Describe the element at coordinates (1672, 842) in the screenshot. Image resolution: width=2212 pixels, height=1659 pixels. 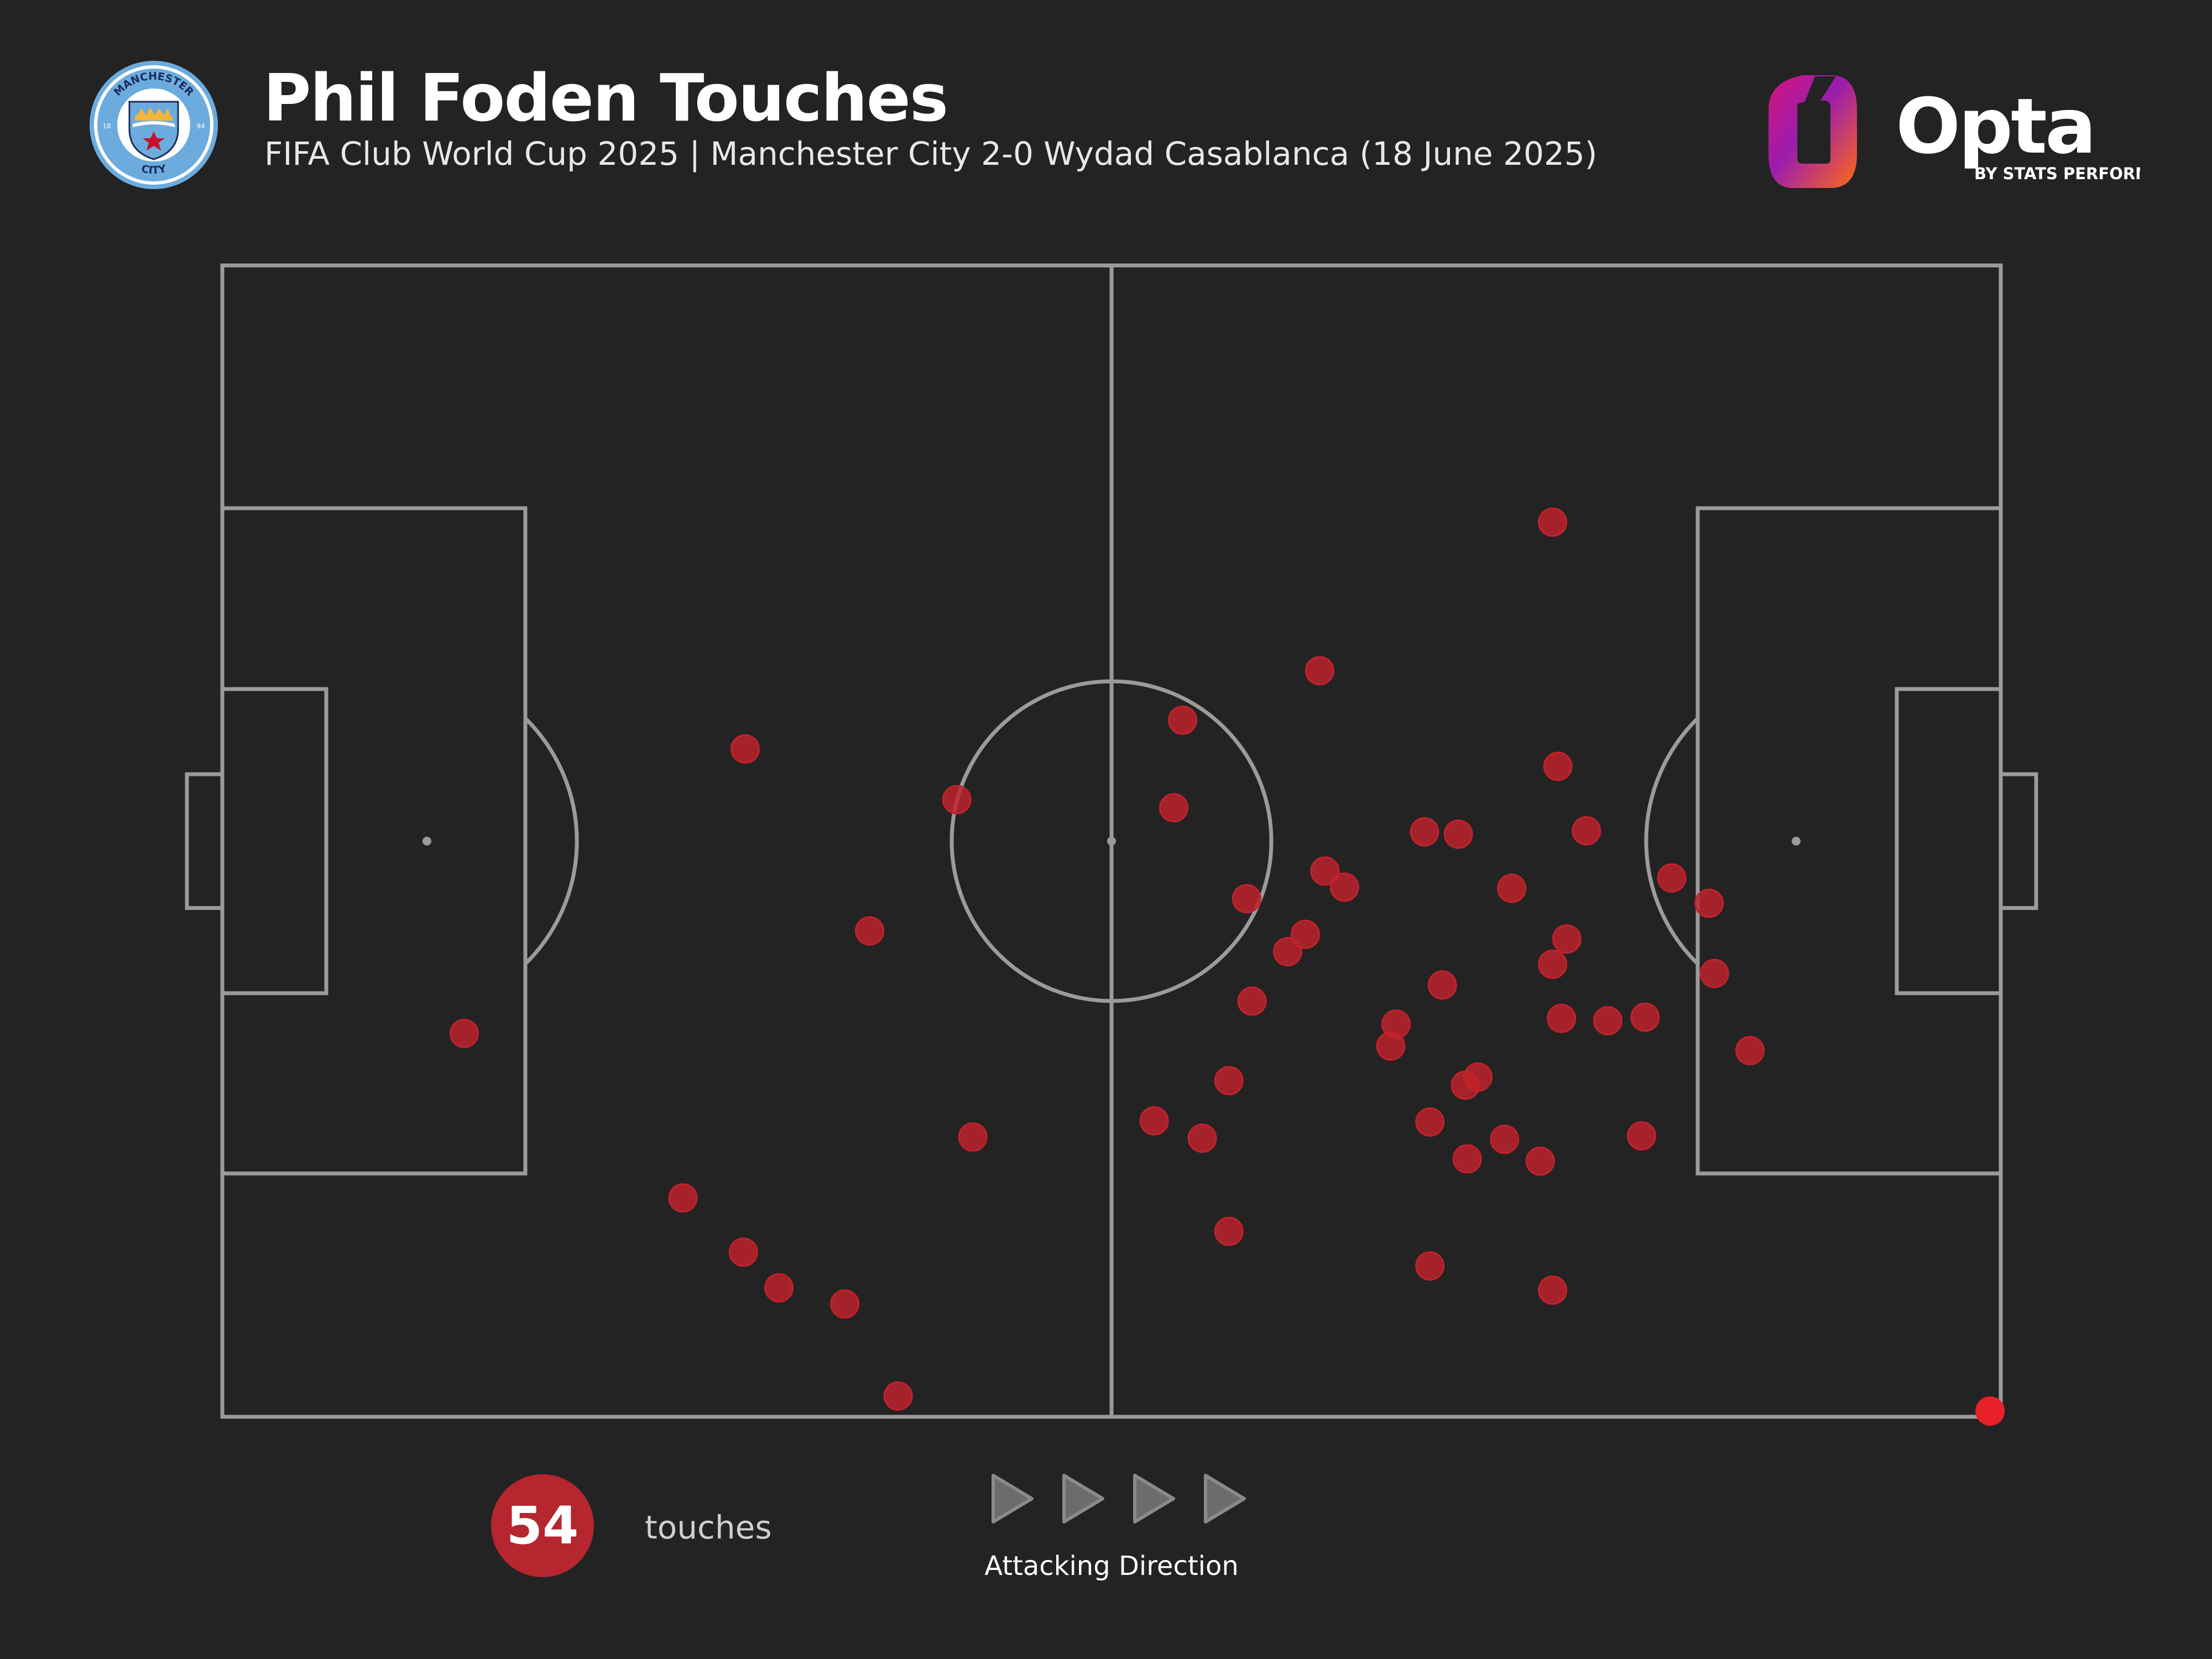
I see `right-penalty-arc` at that location.